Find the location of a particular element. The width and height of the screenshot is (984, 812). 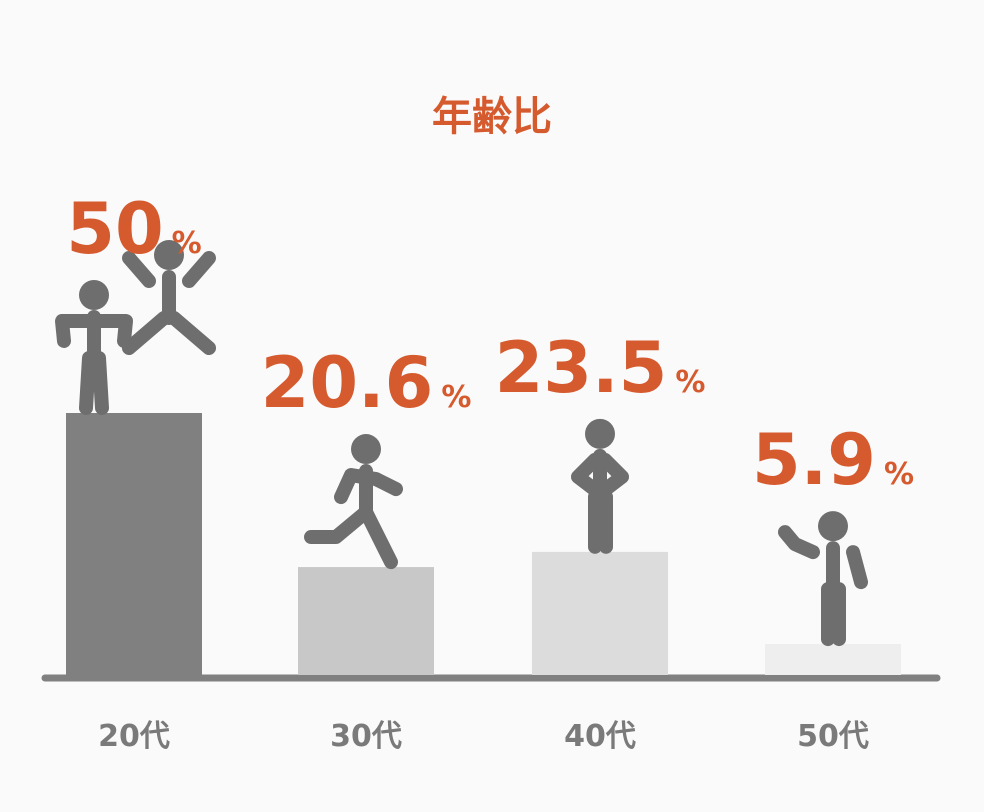

value-label: 50% is located at coordinates (133, 229).